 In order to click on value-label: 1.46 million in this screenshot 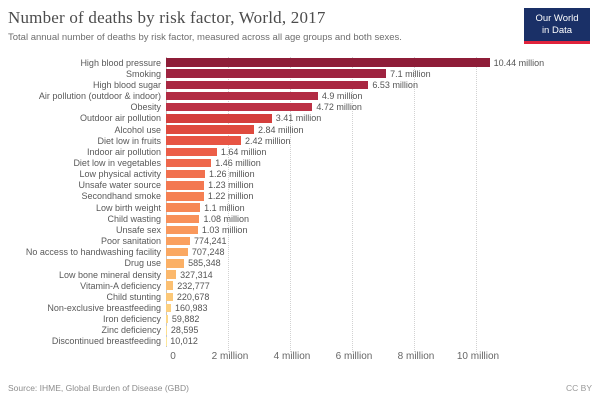, I will do `click(238, 162)`.